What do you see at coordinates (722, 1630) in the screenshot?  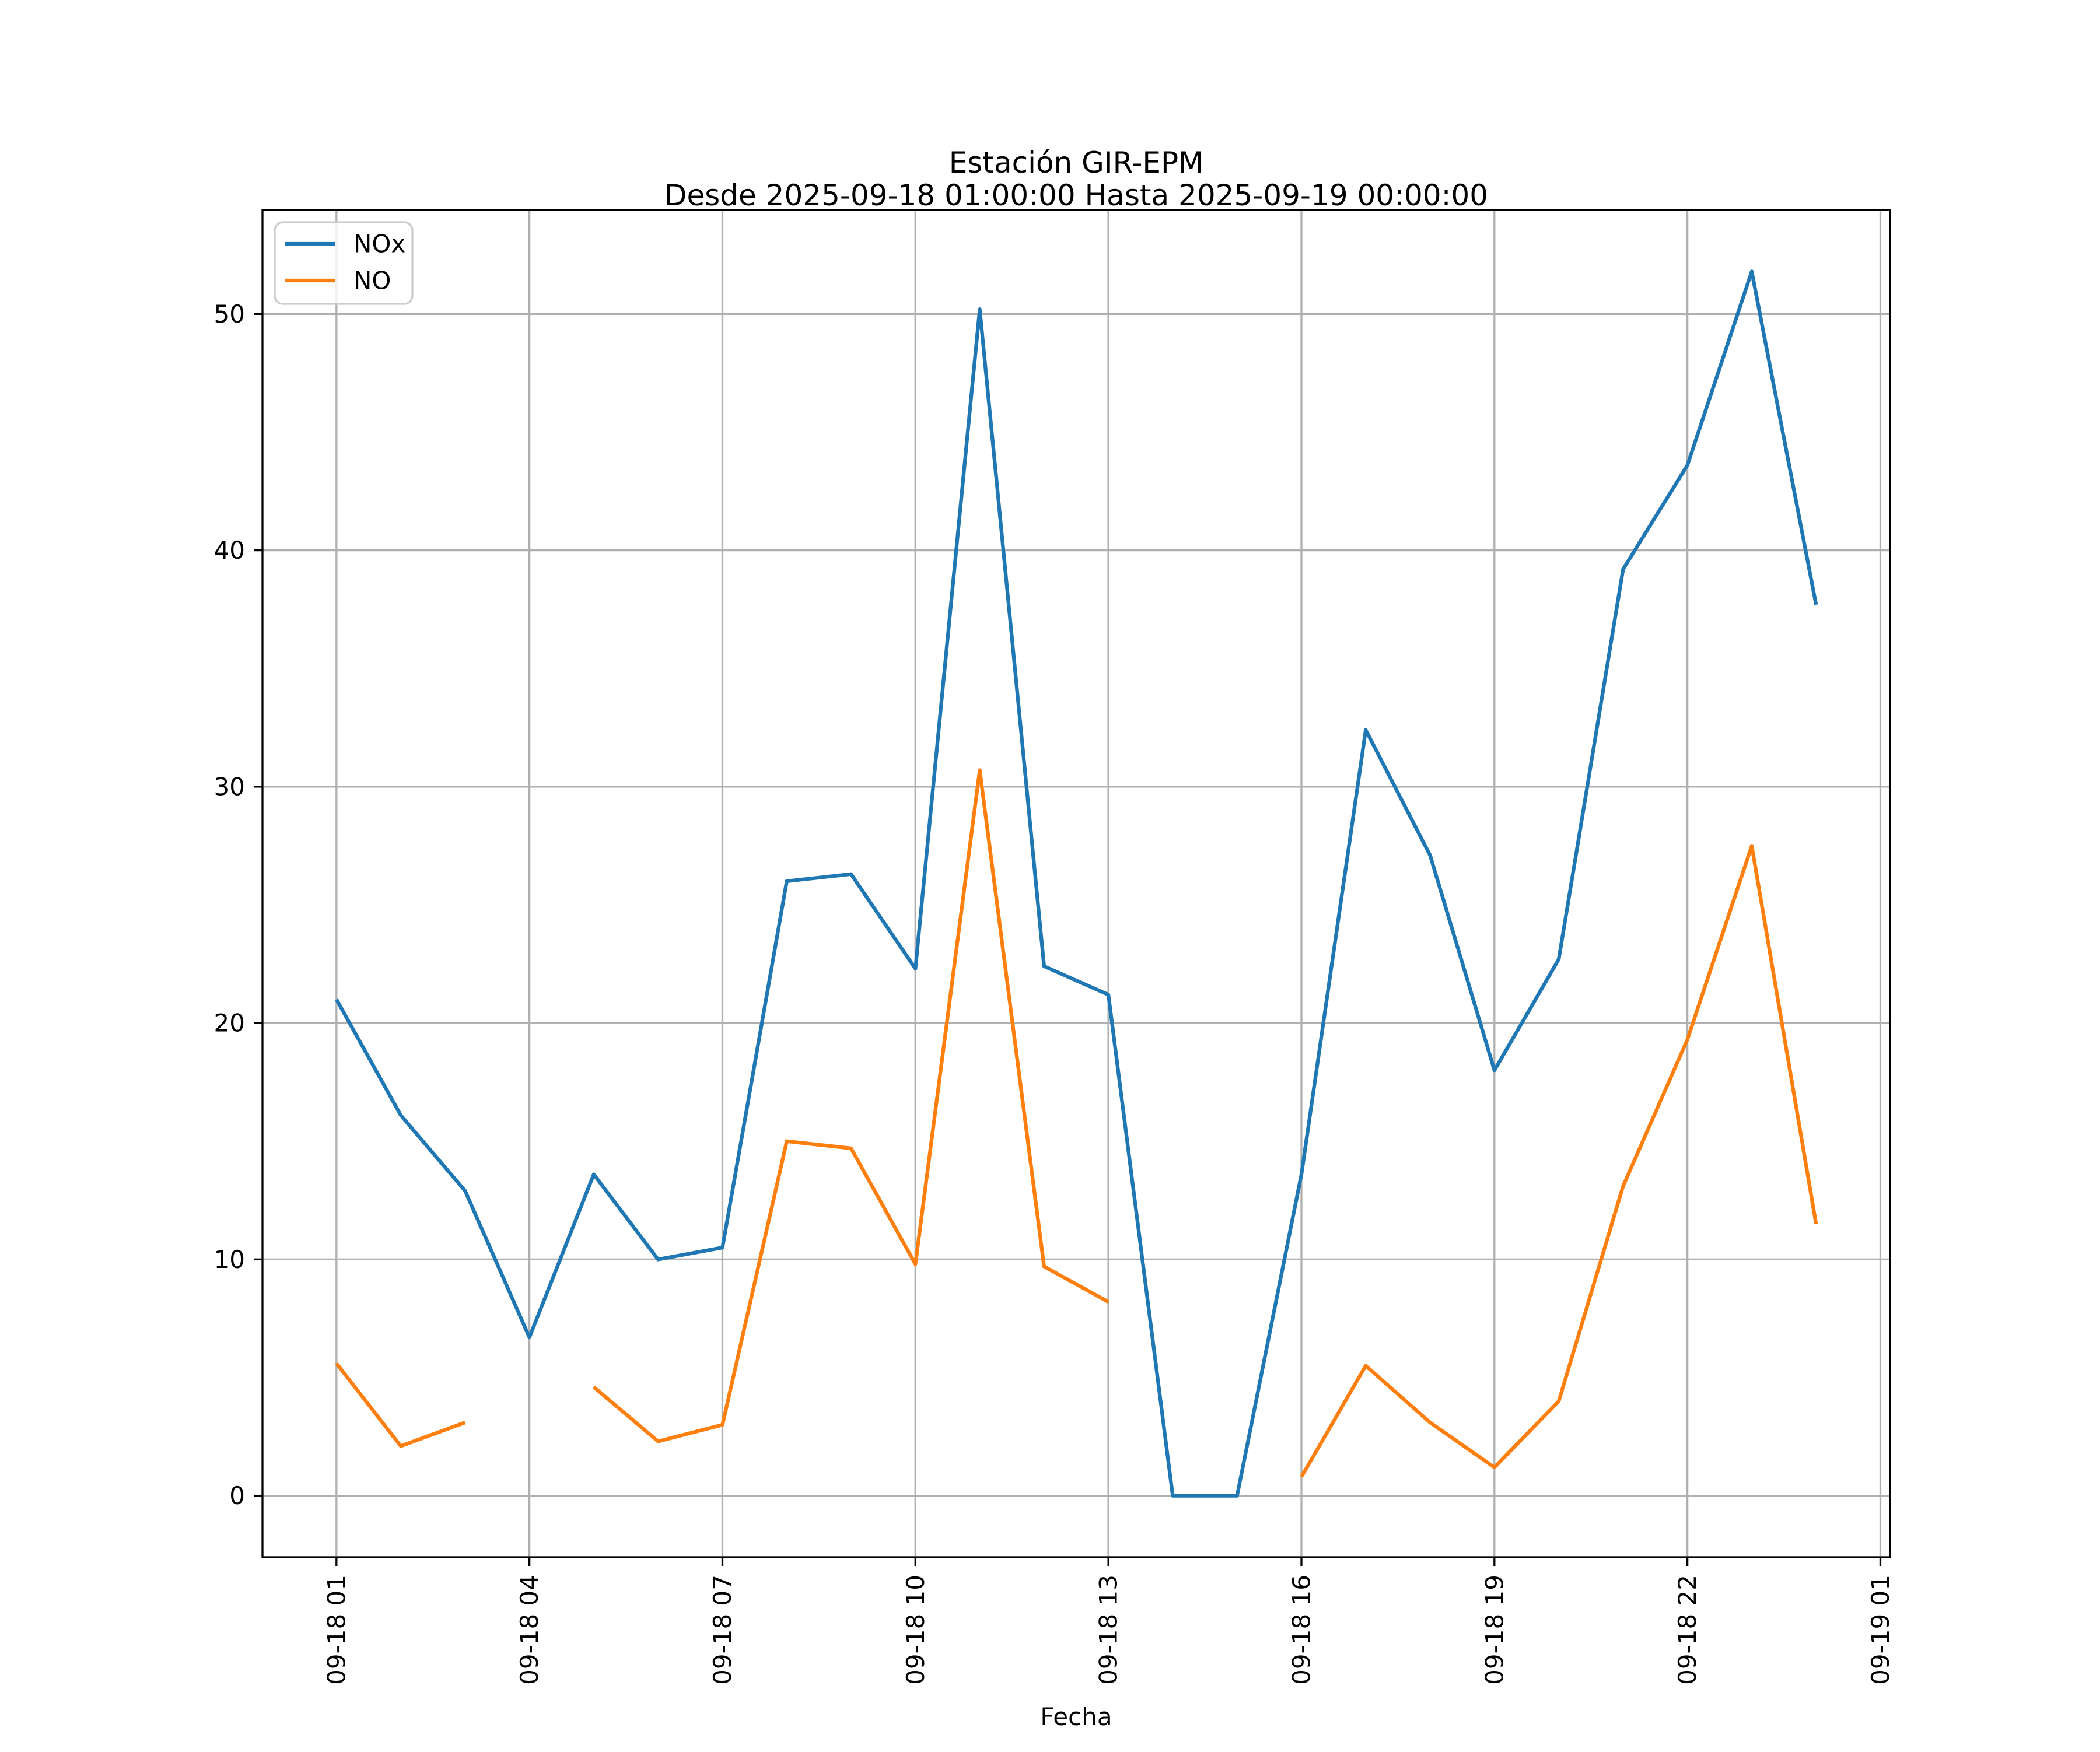 I see `x-tick-label: 09-18 07` at bounding box center [722, 1630].